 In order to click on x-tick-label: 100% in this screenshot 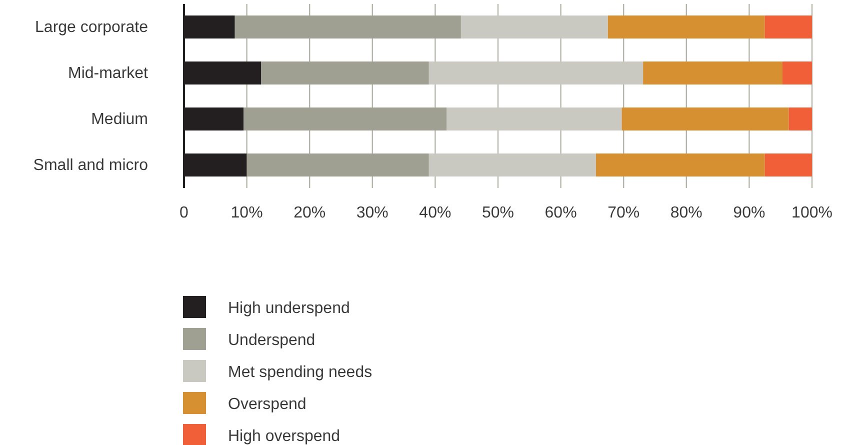, I will do `click(812, 213)`.